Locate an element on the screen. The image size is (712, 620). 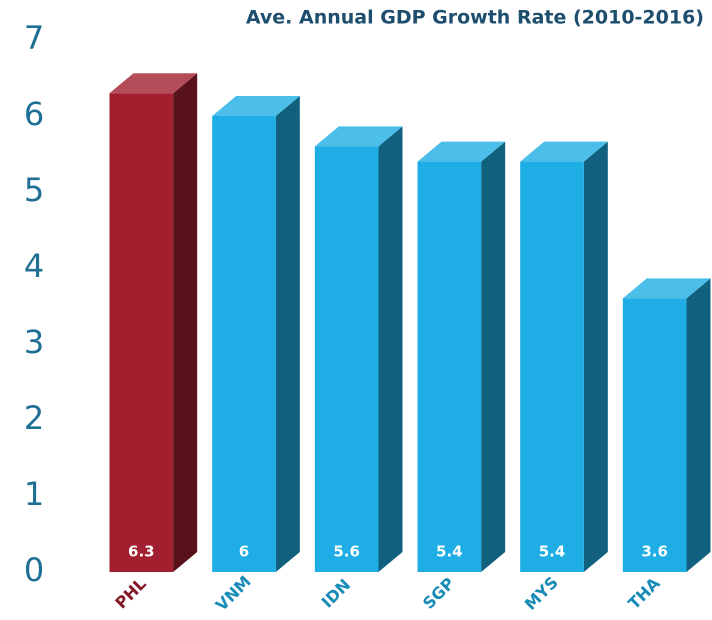
x-tick-label: SGP is located at coordinates (438, 593).